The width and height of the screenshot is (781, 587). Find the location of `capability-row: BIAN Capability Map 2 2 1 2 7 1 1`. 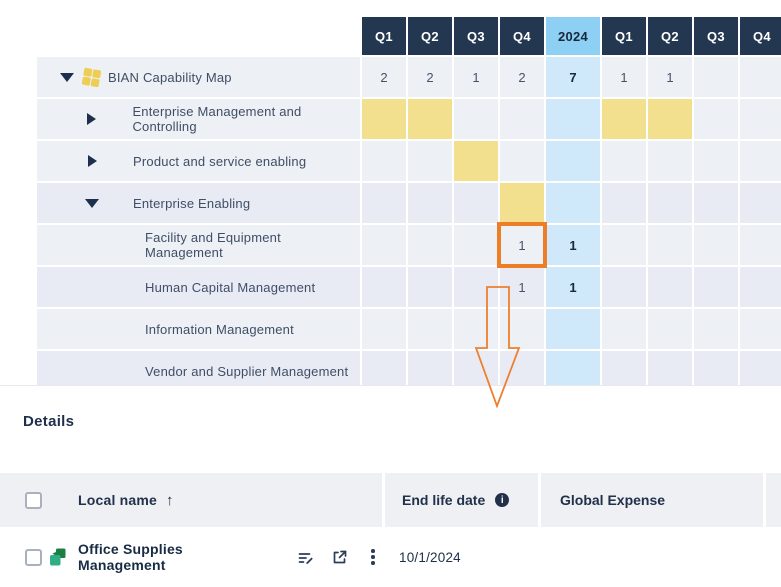

capability-row: BIAN Capability Map 2 2 1 2 7 1 1 is located at coordinates (409, 77).